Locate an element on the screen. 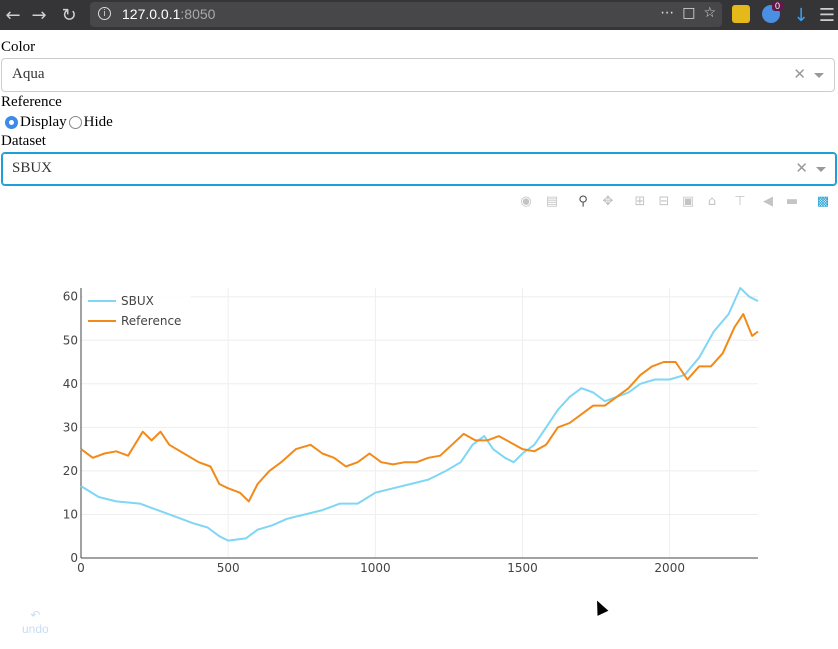 The height and width of the screenshot is (649, 838). plotly-logo-icon: ▩ is located at coordinates (823, 201).